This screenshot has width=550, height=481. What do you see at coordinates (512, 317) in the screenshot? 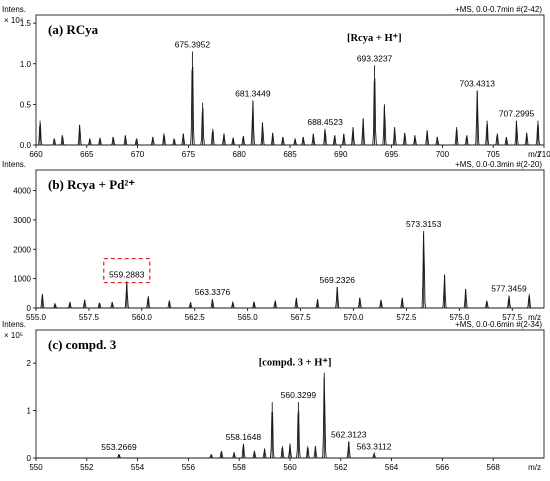
I see `x-tick-label: 577.5` at bounding box center [512, 317].